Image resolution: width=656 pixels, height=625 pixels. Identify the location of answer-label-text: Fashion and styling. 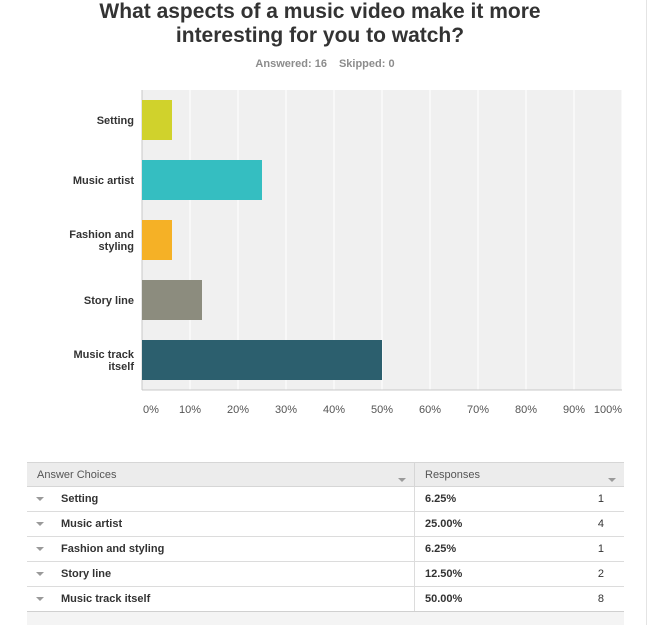
(113, 549).